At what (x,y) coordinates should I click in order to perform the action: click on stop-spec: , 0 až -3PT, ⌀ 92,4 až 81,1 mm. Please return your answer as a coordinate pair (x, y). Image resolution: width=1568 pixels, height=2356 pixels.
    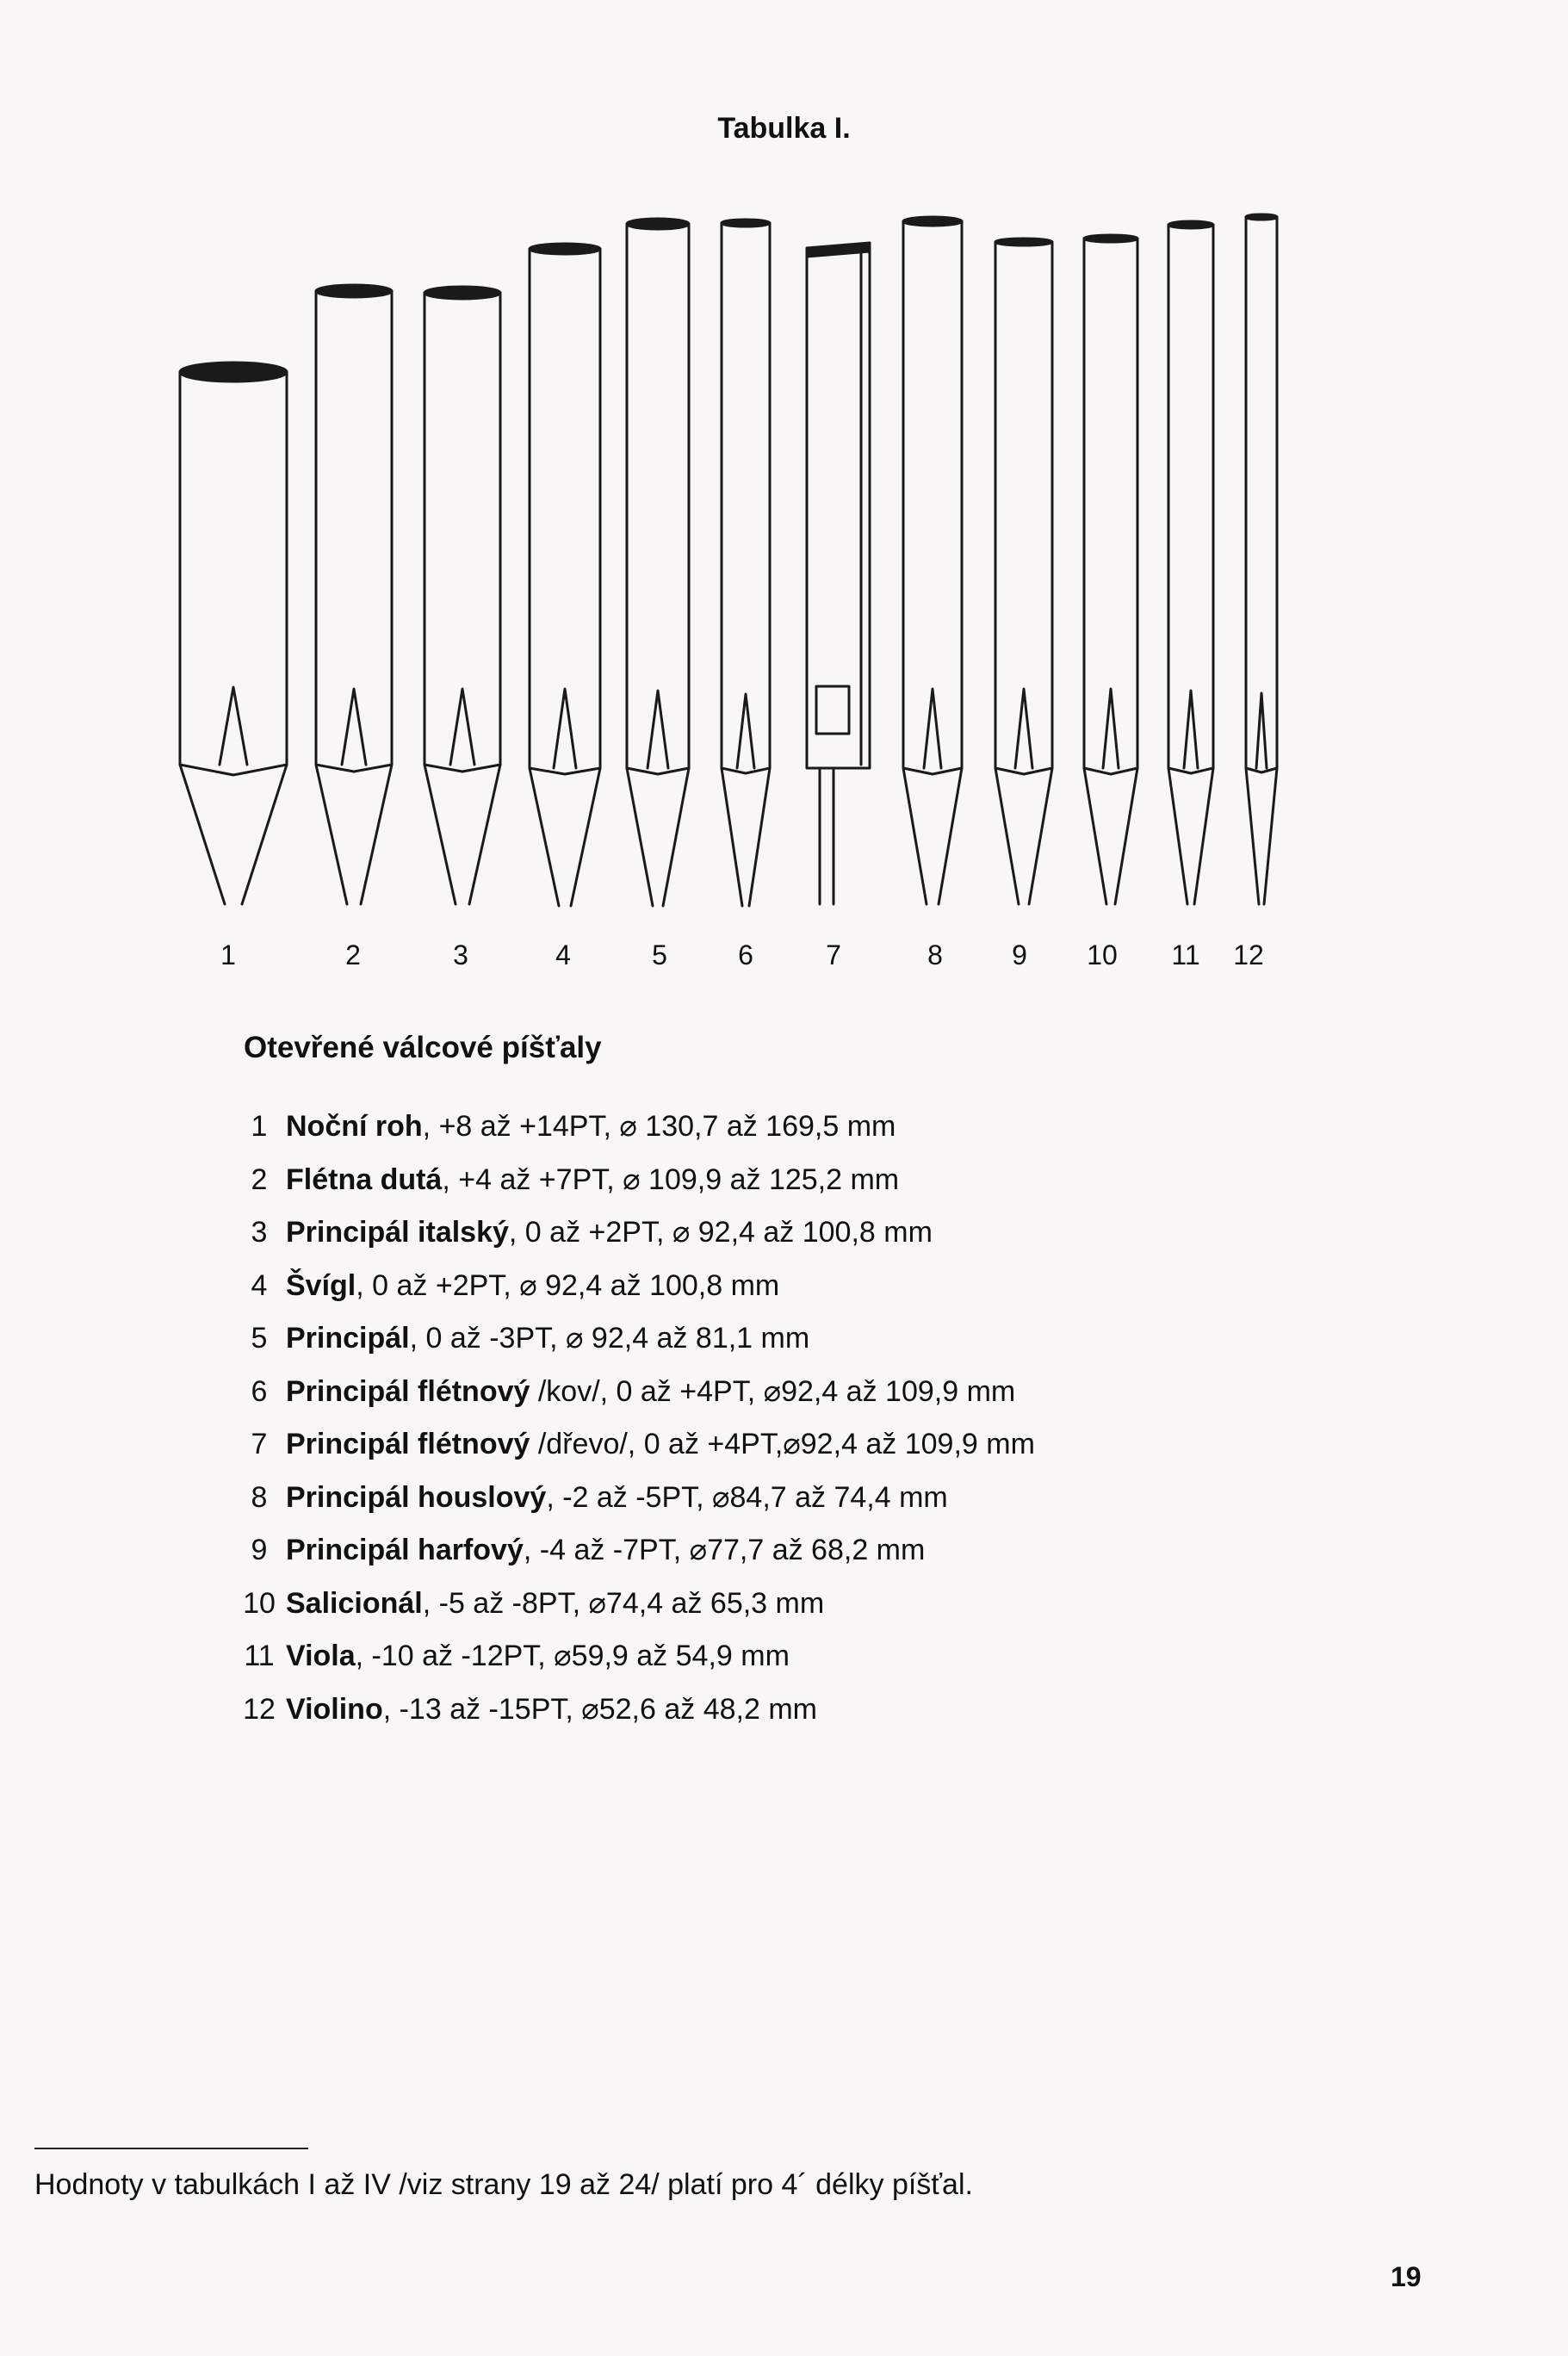
    Looking at the image, I should click on (609, 1339).